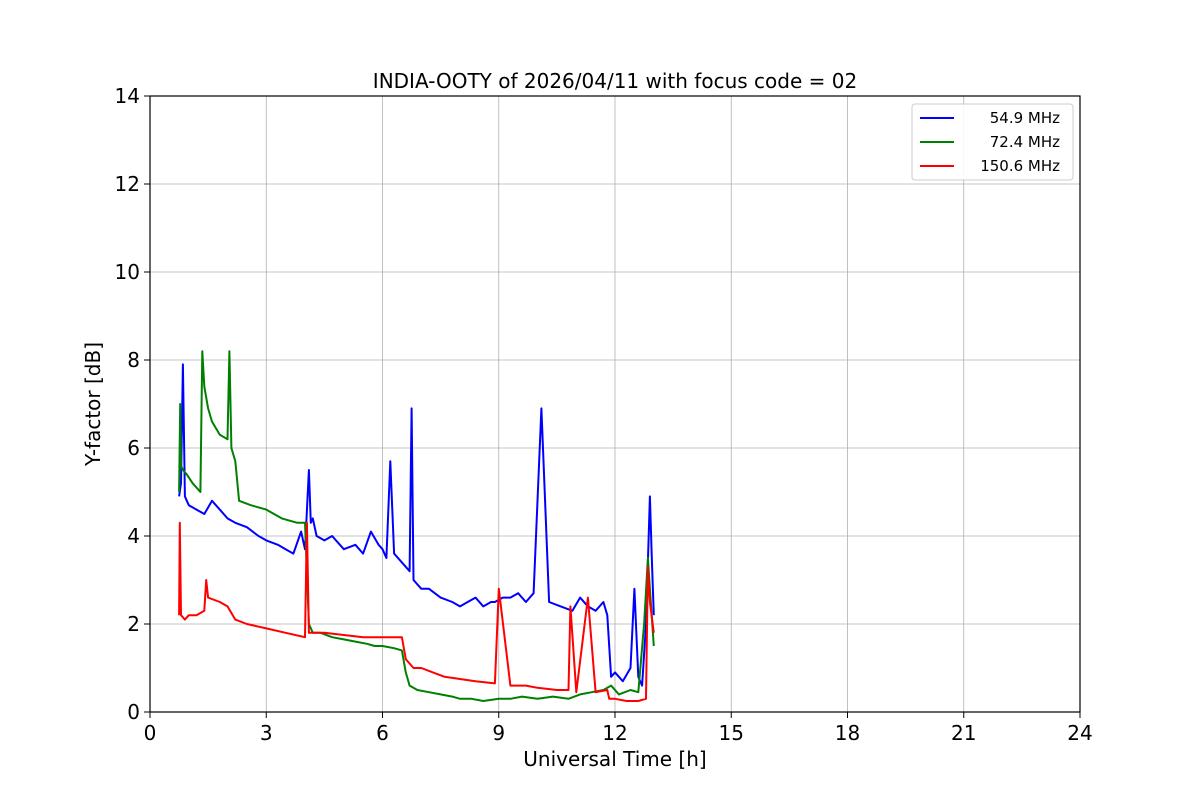  Describe the element at coordinates (127, 96) in the screenshot. I see `y-tick-label: 14` at that location.